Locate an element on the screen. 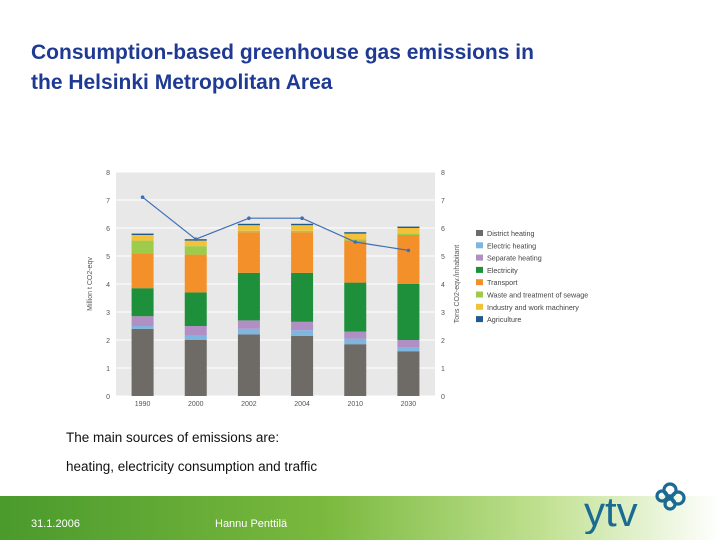  y2-tick-label: 1 is located at coordinates (443, 369).